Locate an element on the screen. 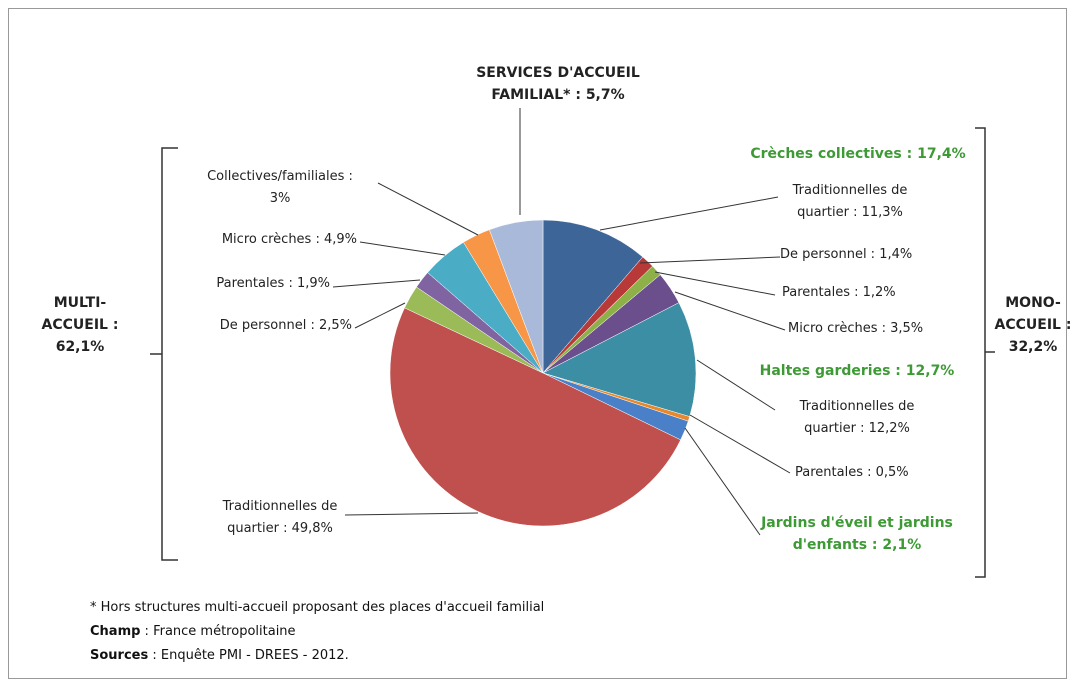  note-text: : Enquête PMI - DREES - 2012. is located at coordinates (248, 655).